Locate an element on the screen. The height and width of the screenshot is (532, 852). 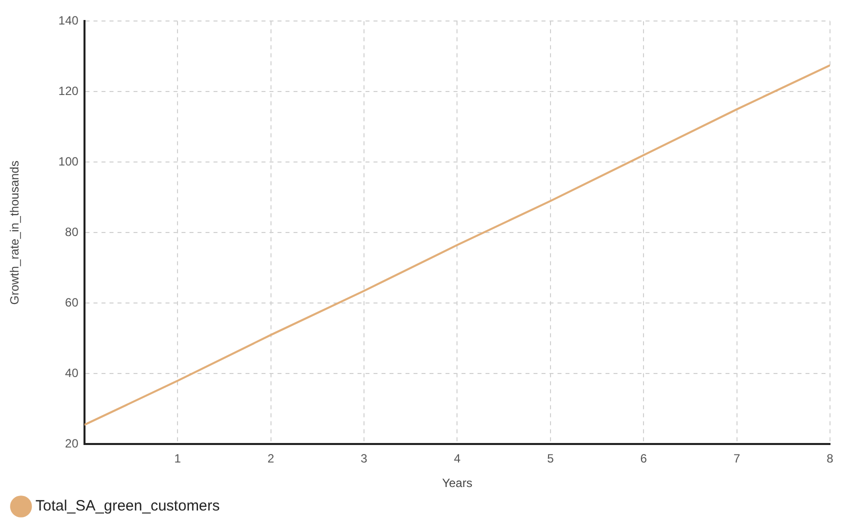
y-tick-label: 60 is located at coordinates (72, 303).